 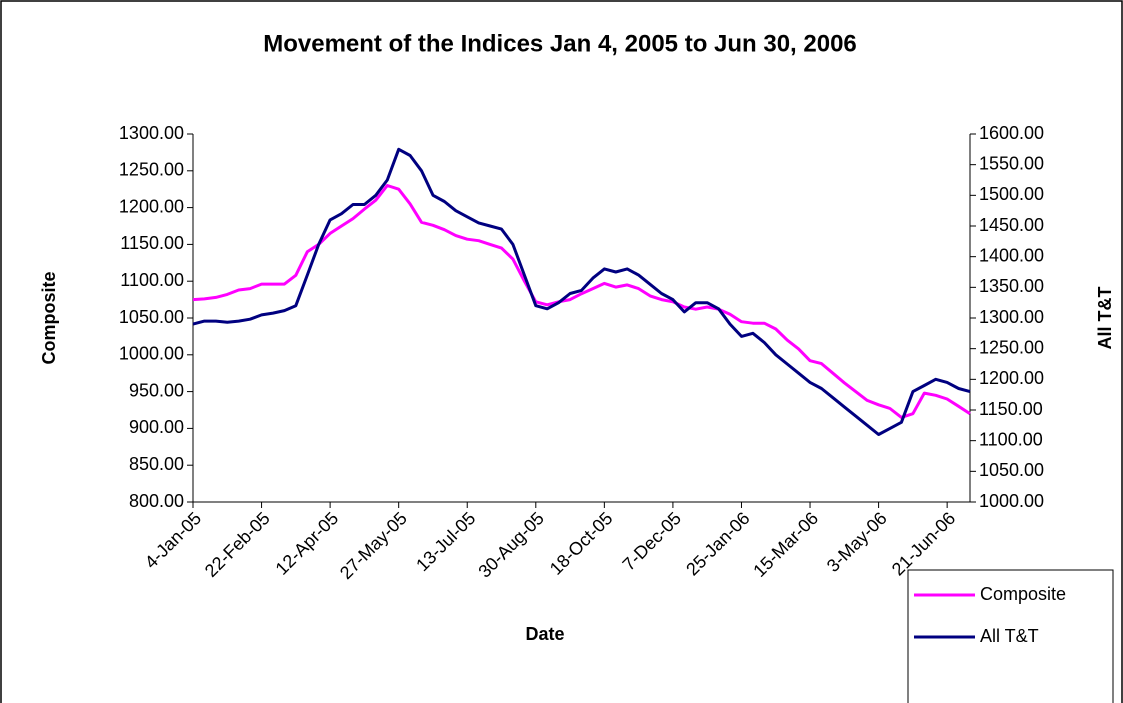 What do you see at coordinates (1105, 318) in the screenshot?
I see `y2-axis-title: All T&T` at bounding box center [1105, 318].